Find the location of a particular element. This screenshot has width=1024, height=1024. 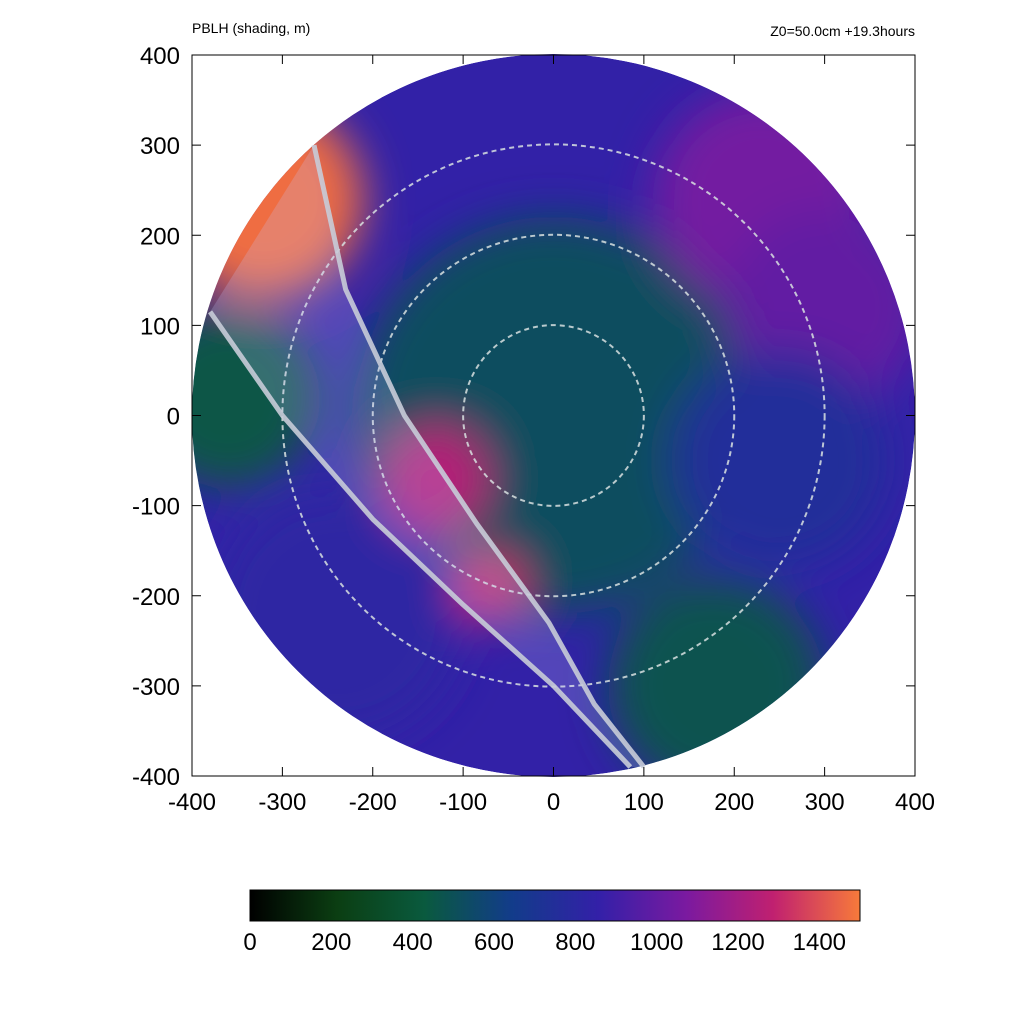

colorbar-tick-label: 400 is located at coordinates (413, 942).